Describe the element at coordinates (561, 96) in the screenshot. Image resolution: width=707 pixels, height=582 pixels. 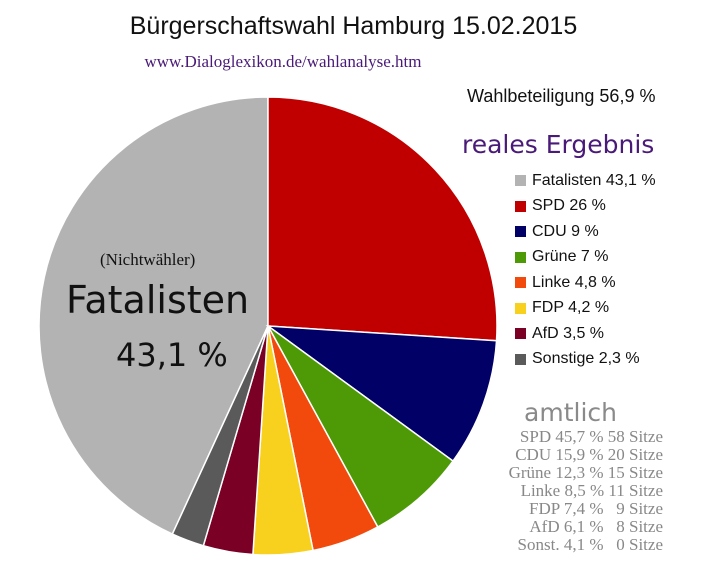
I see `turnout-label: Wahlbeteiligung 56,9 %` at that location.